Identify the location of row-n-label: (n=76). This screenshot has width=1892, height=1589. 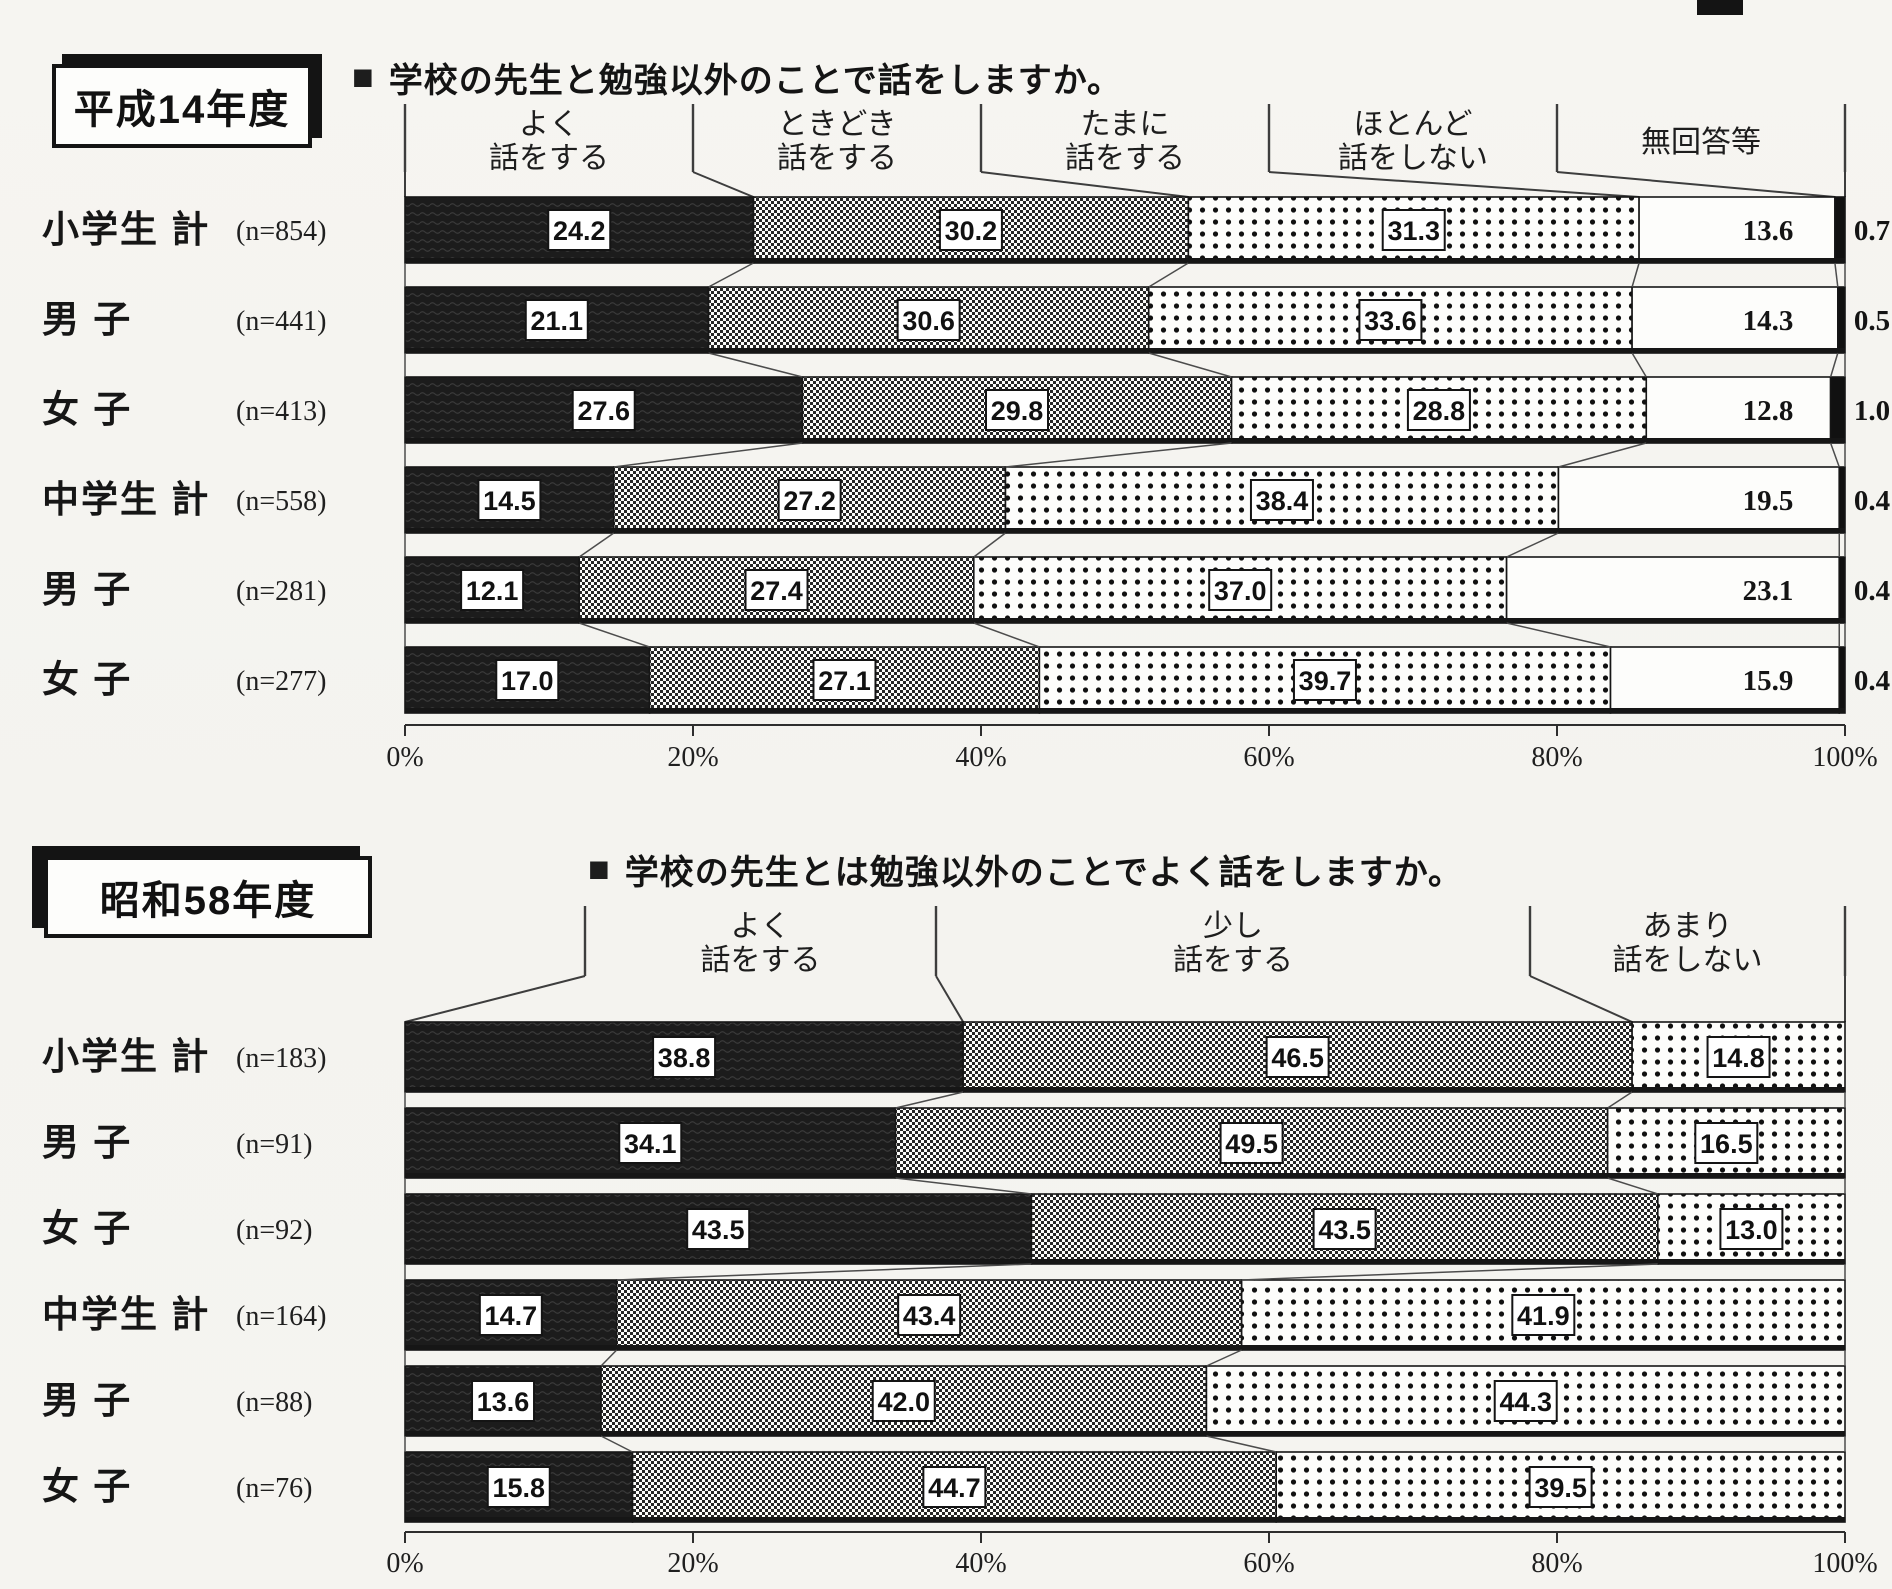
(274, 1488).